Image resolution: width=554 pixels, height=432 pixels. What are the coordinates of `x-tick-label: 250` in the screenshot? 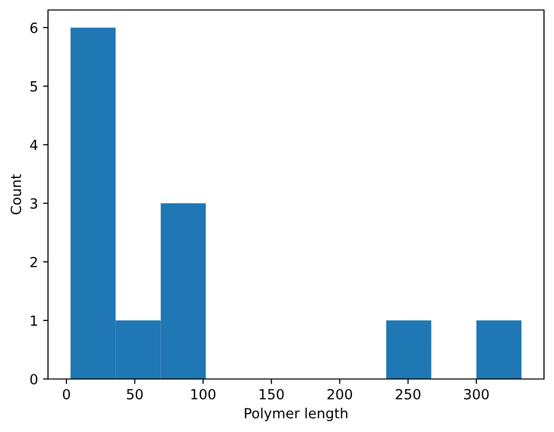 It's located at (408, 394).